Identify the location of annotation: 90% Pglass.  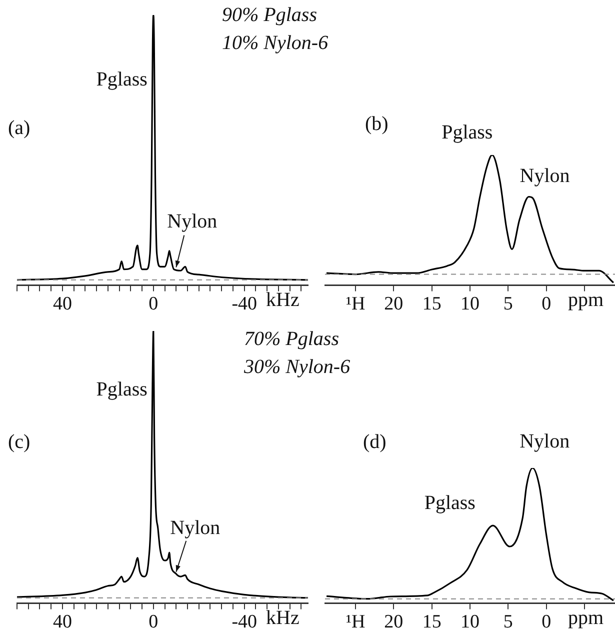
(269, 15).